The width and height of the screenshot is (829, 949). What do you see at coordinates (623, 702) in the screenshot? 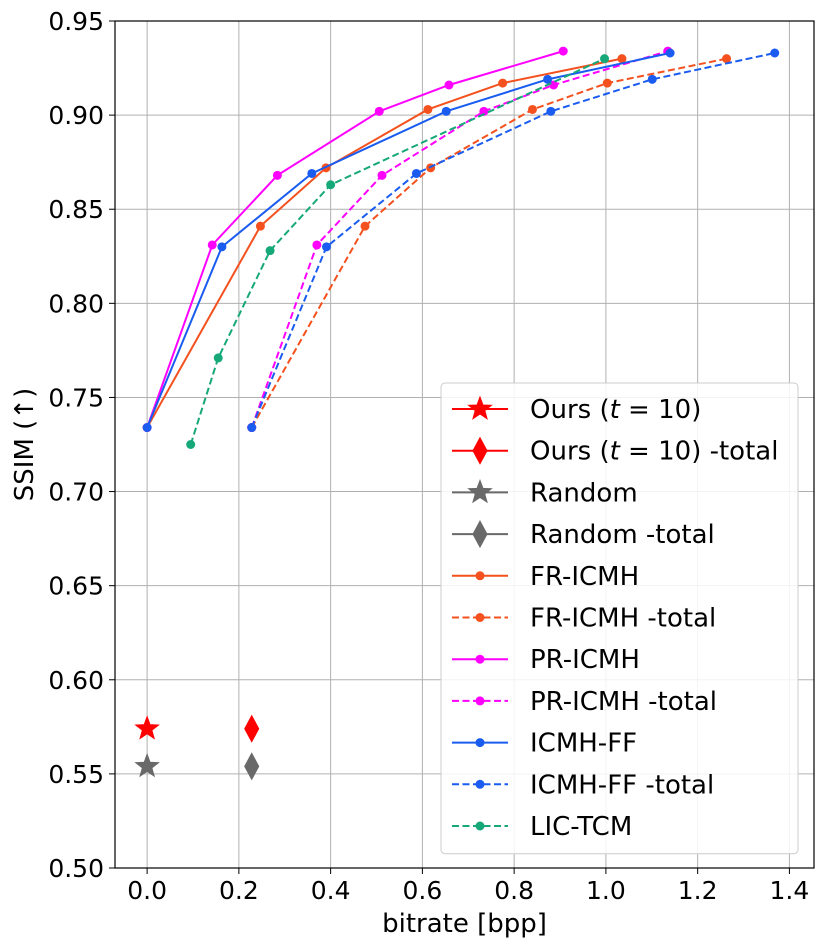
I see `legend-label: PR-ICMH -total` at bounding box center [623, 702].